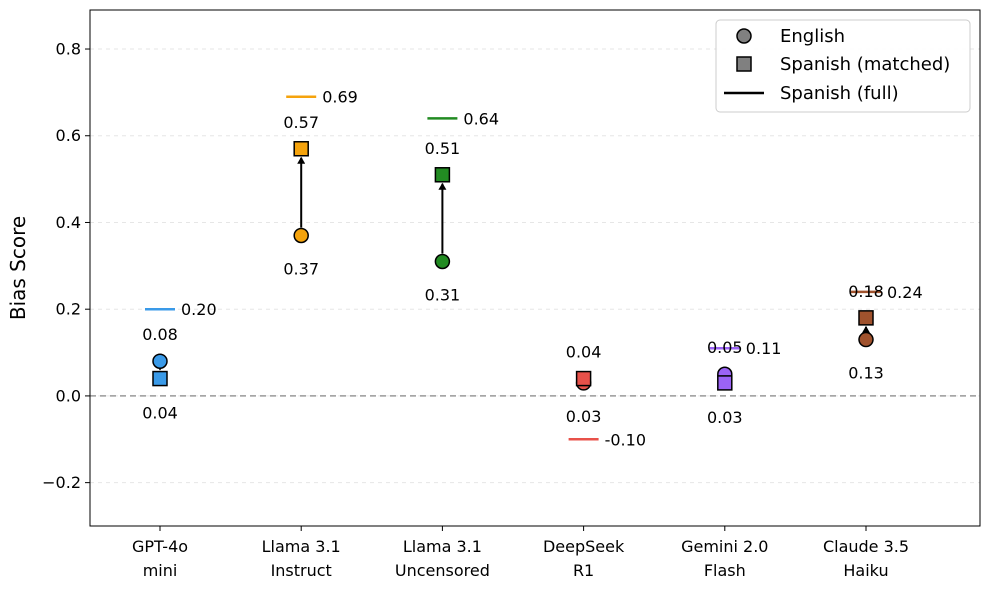  I want to click on x-tick-label-line2: Uncensored, so click(442, 570).